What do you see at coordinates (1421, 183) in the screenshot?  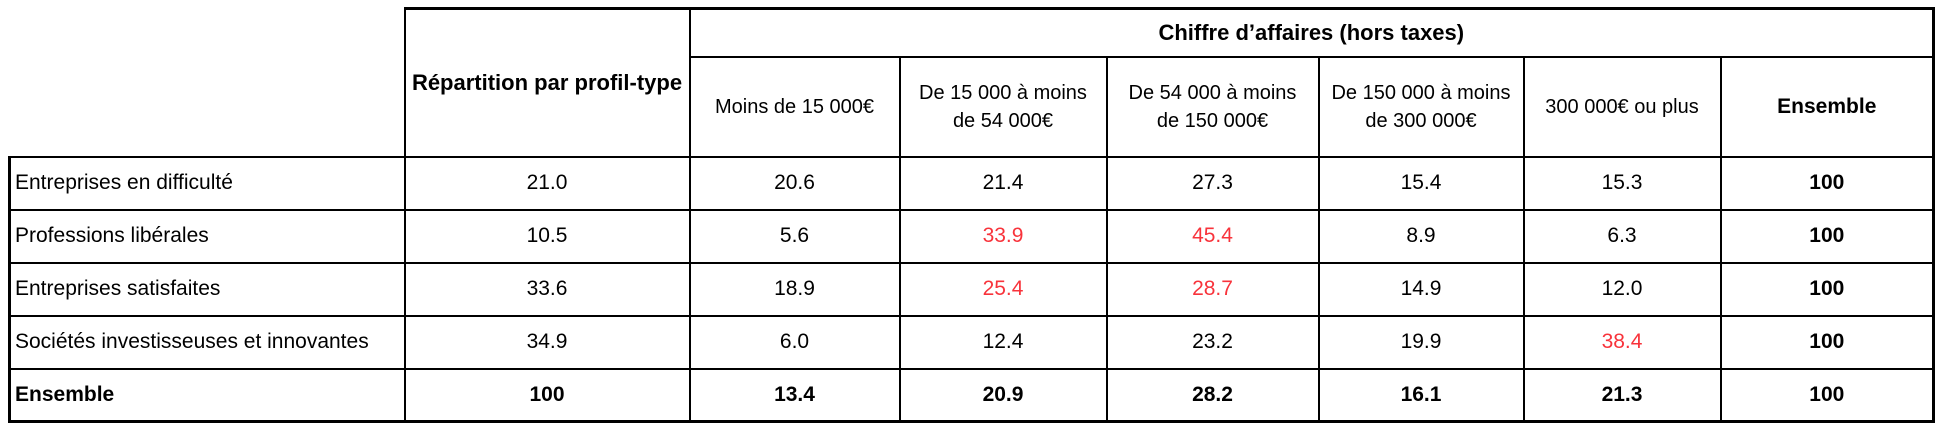 I see `cell-value: 15.4` at bounding box center [1421, 183].